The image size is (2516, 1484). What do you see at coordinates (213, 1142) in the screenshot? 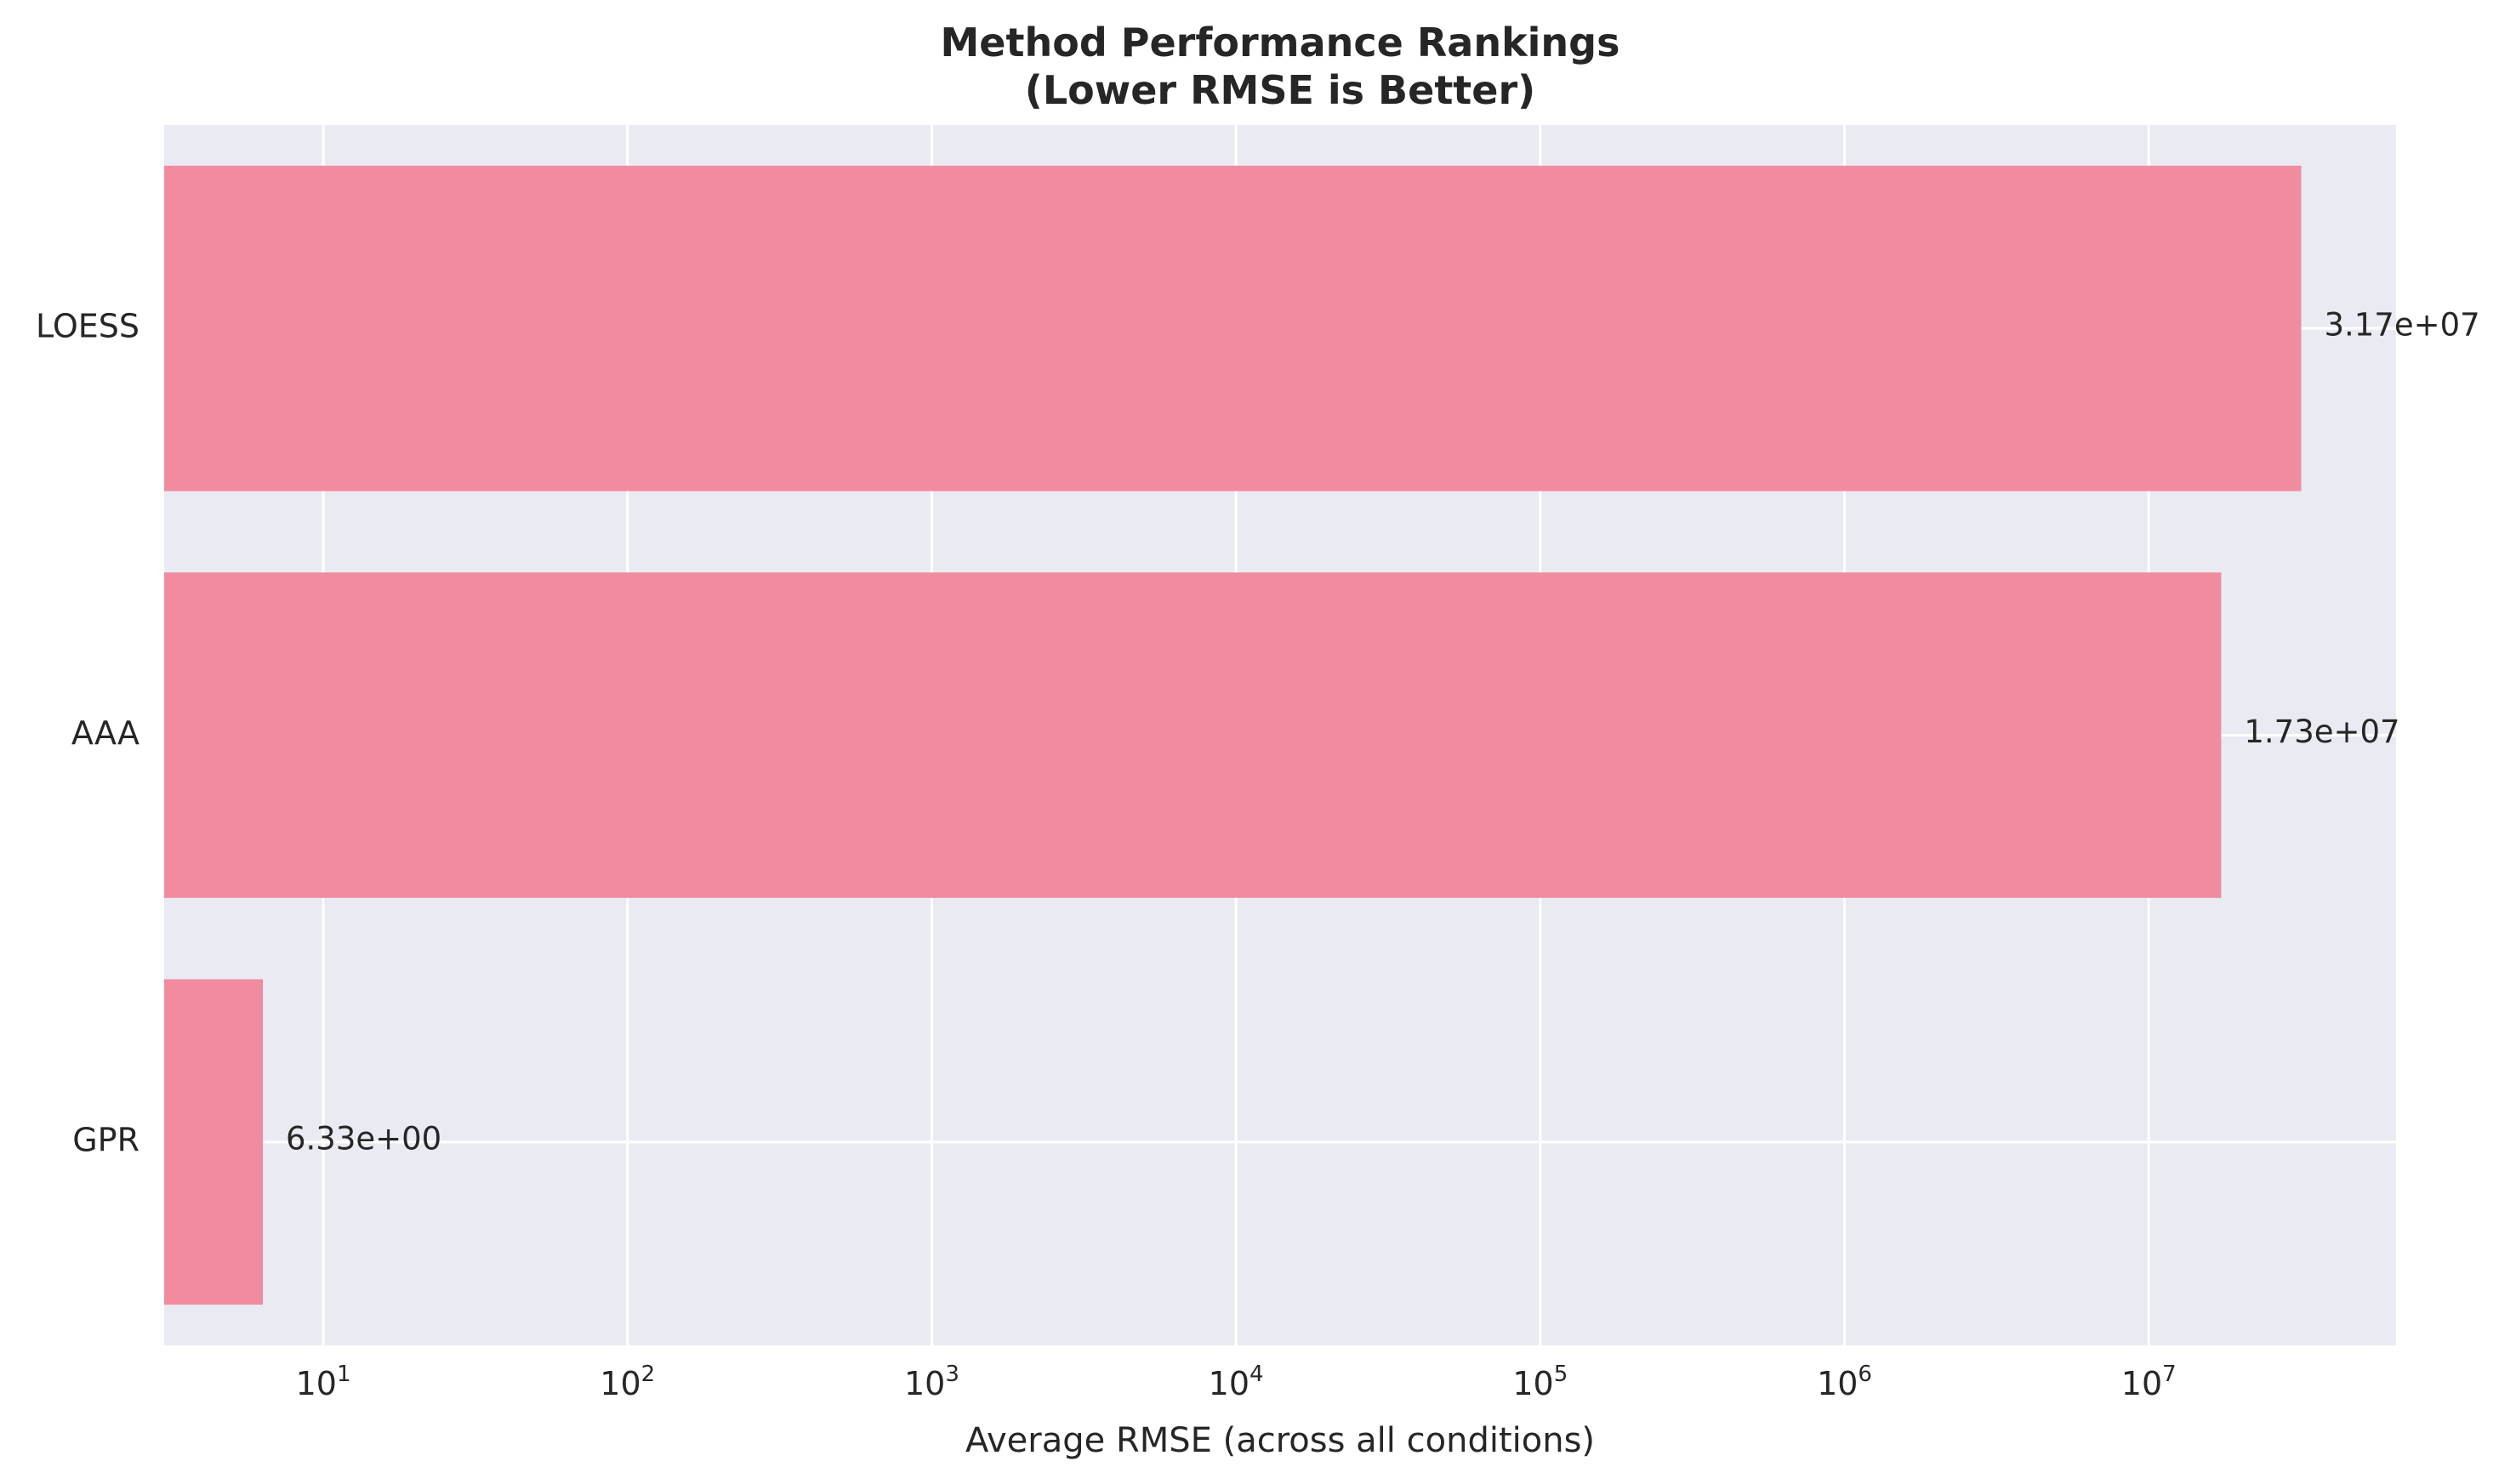
I see `bar-gpr` at bounding box center [213, 1142].